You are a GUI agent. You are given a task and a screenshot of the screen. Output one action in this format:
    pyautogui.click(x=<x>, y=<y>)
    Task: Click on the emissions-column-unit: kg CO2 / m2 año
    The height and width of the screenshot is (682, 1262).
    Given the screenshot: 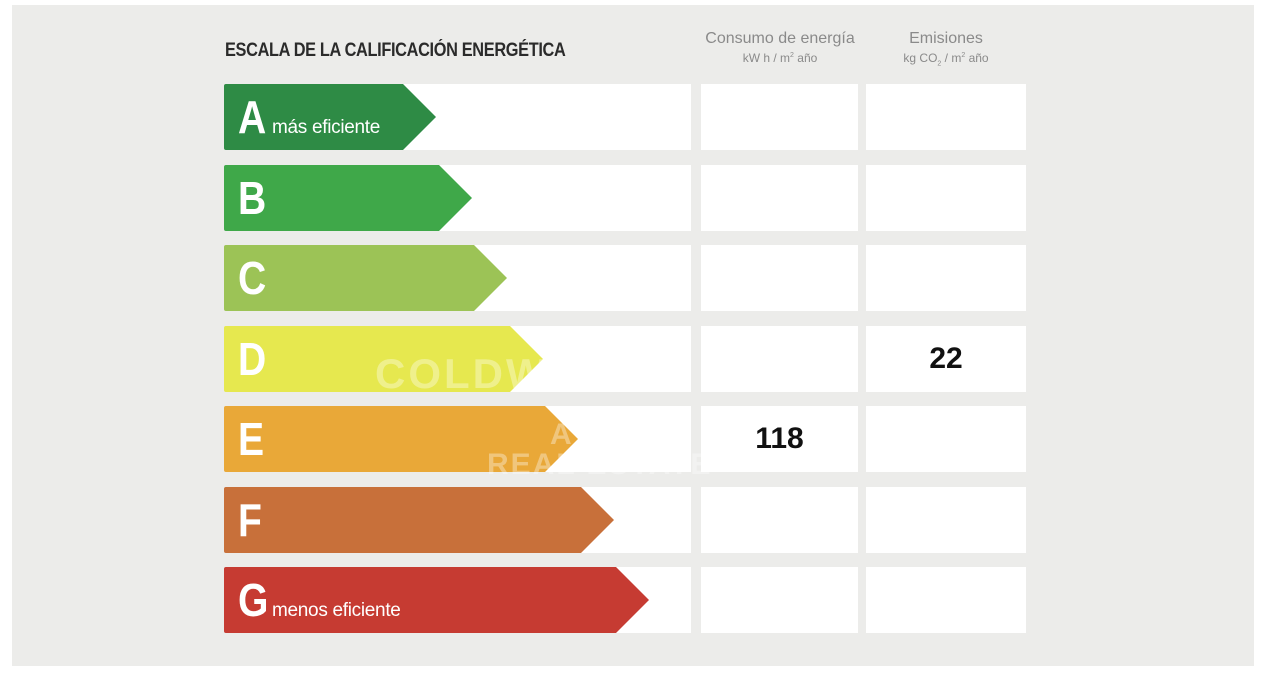 What is the action you would take?
    pyautogui.click(x=946, y=59)
    